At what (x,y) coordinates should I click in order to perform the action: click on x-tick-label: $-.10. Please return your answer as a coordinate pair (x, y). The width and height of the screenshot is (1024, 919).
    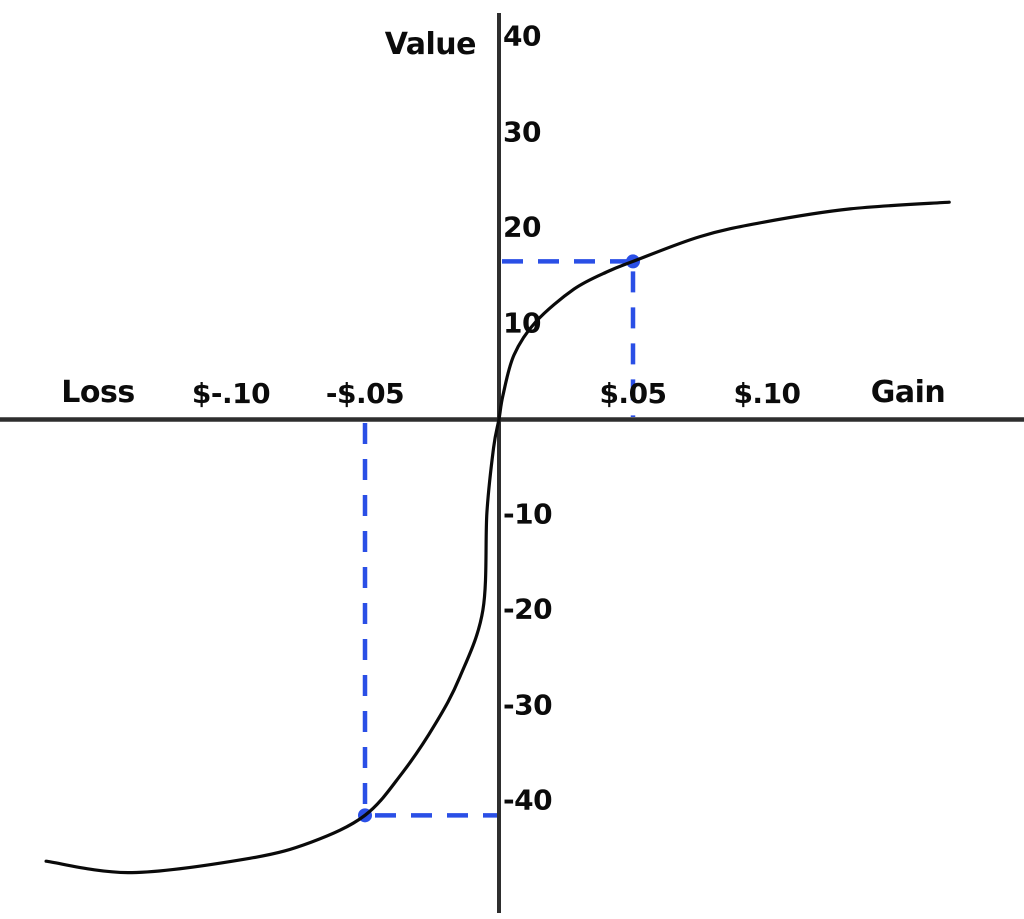
    Looking at the image, I should click on (231, 393).